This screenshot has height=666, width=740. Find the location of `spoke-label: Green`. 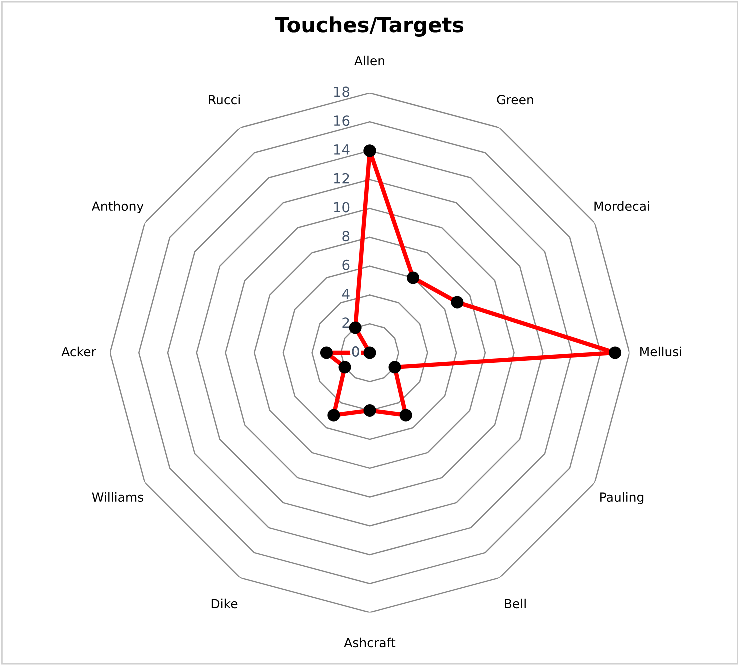

spoke-label: Green is located at coordinates (515, 100).